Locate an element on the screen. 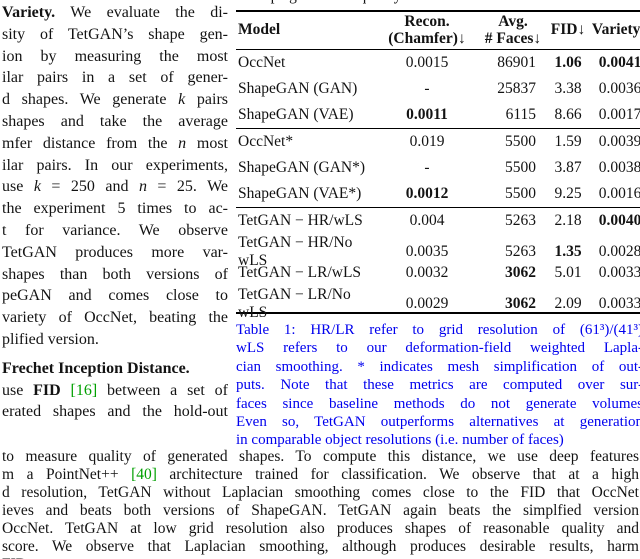 Image resolution: width=640 pixels, height=559 pixels. col-header-faces-top: Avg. is located at coordinates (513, 21).